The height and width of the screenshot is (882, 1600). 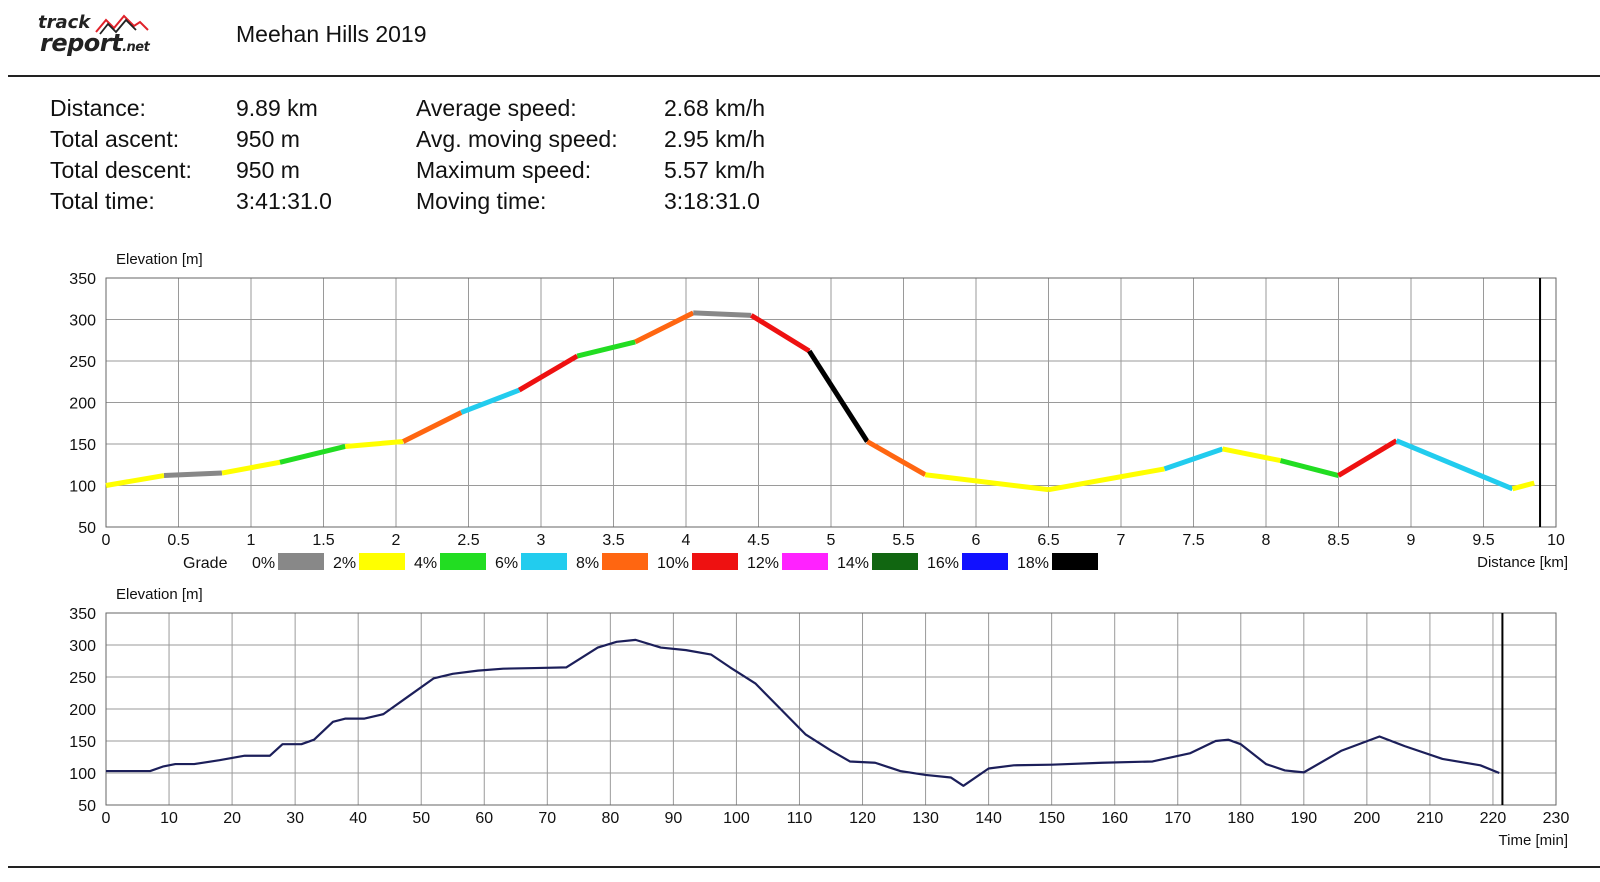 What do you see at coordinates (541, 540) in the screenshot?
I see `x-tick-label: 3` at bounding box center [541, 540].